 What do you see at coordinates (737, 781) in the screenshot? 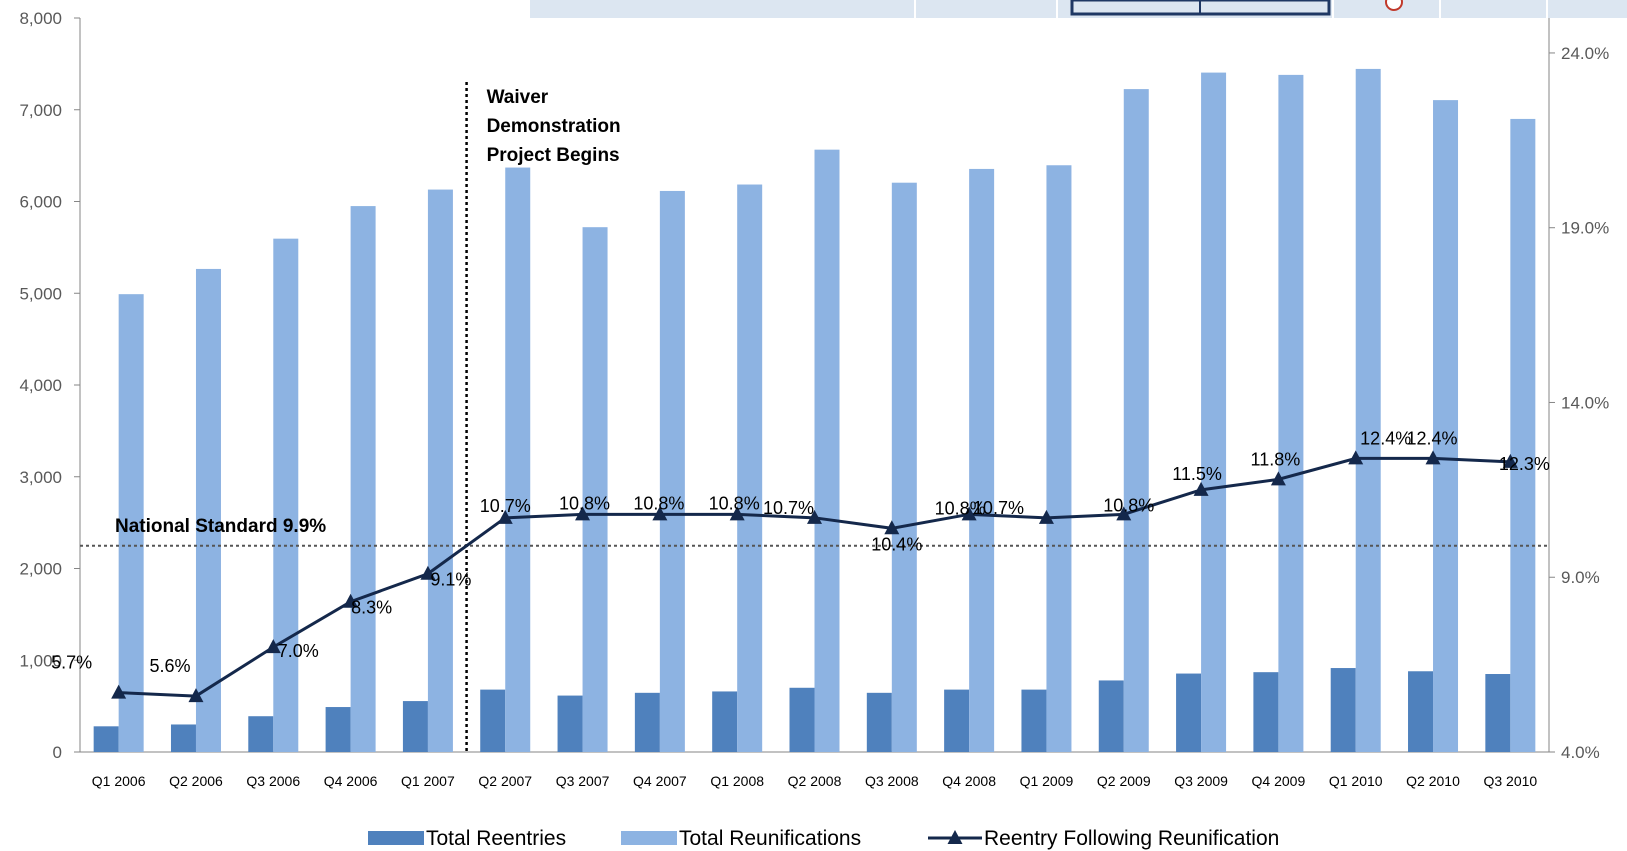
I see `x-tick-label: Q1 2008` at bounding box center [737, 781].